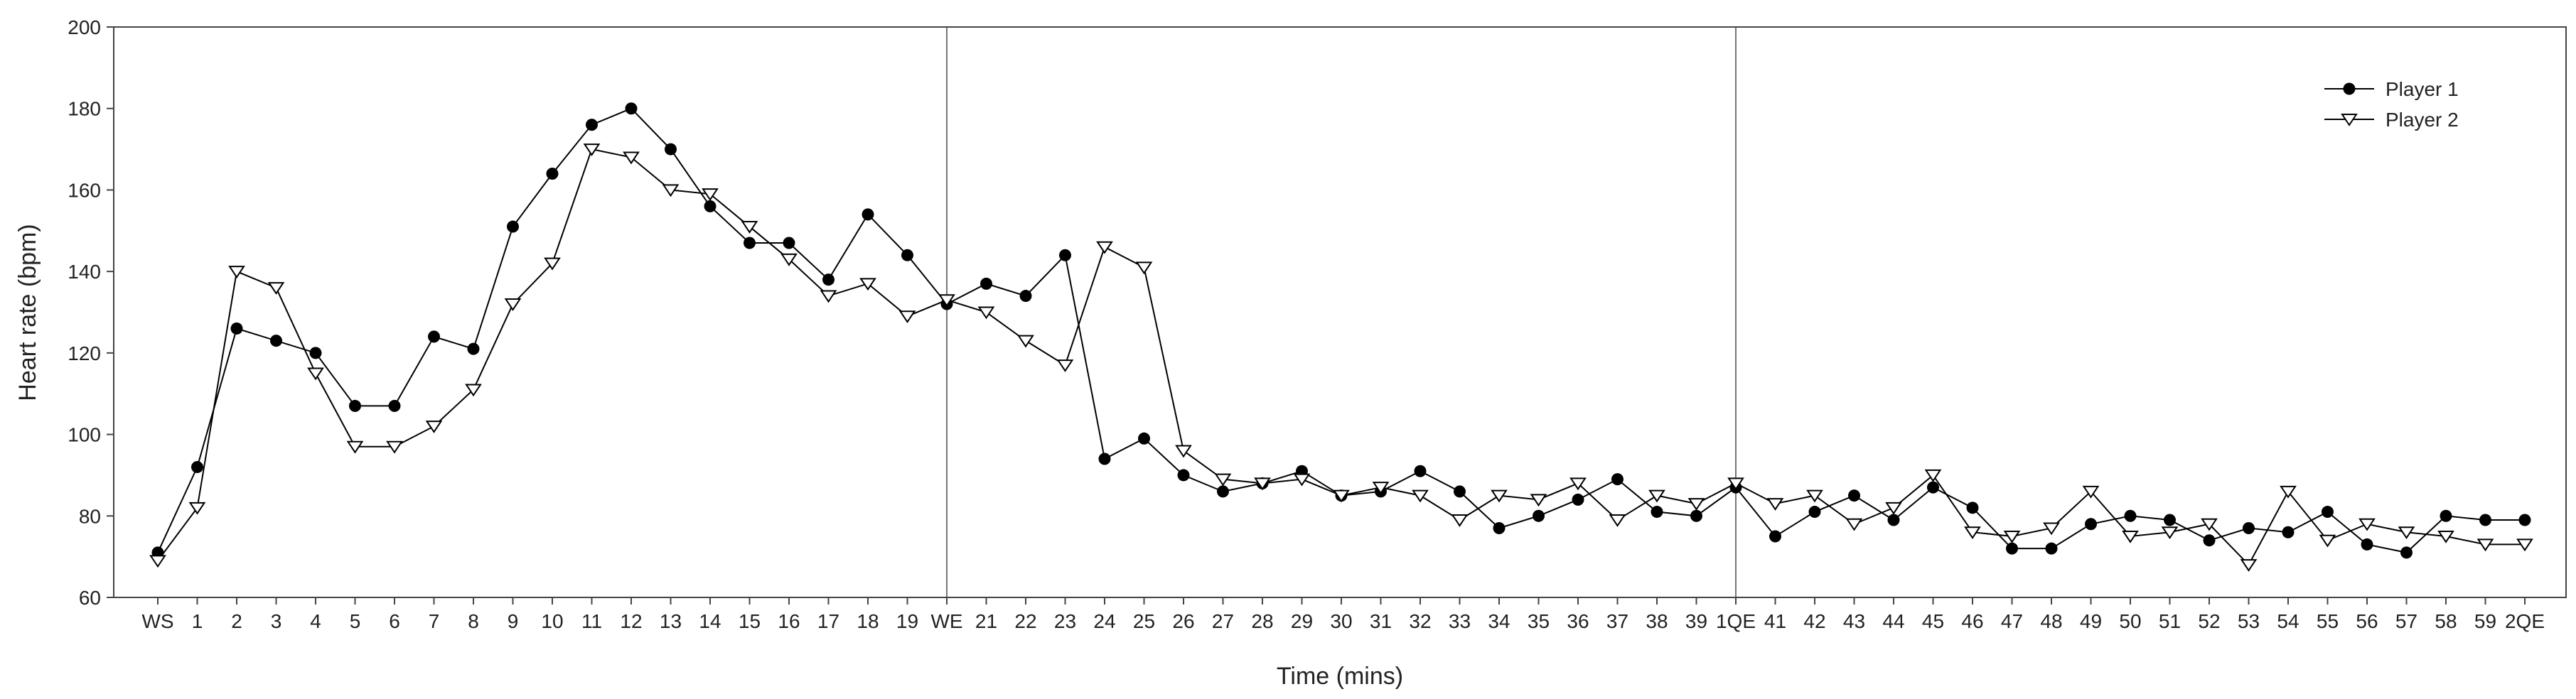 This screenshot has width=2576, height=699. Describe the element at coordinates (1144, 621) in the screenshot. I see `x-tick-label: 25` at that location.